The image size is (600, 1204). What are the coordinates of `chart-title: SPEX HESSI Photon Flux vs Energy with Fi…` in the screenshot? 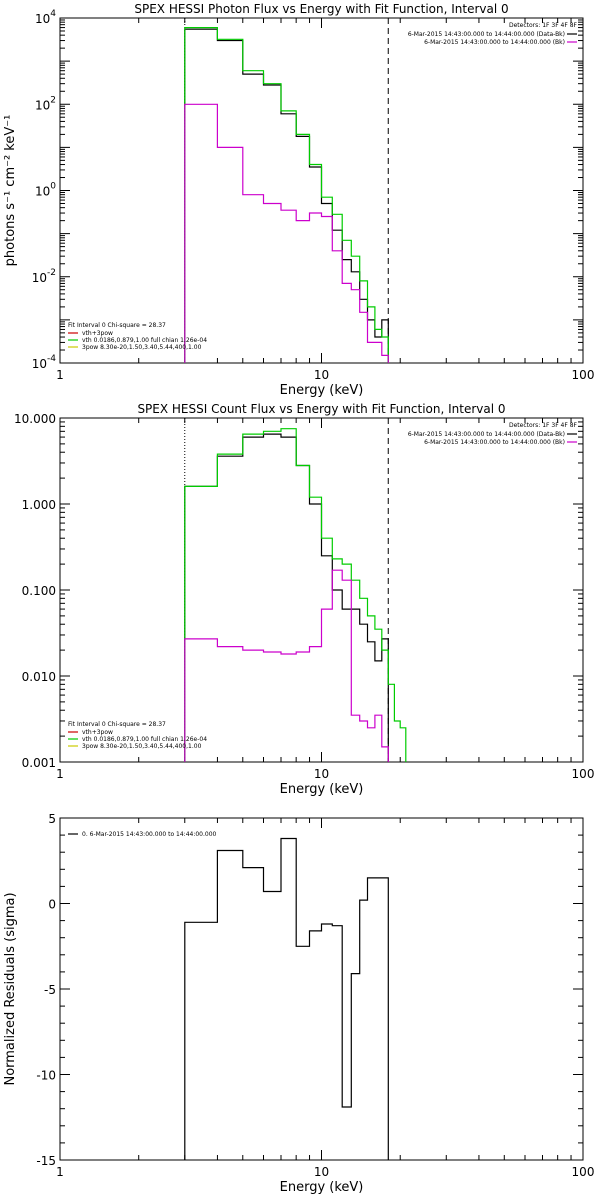 It's located at (321, 9).